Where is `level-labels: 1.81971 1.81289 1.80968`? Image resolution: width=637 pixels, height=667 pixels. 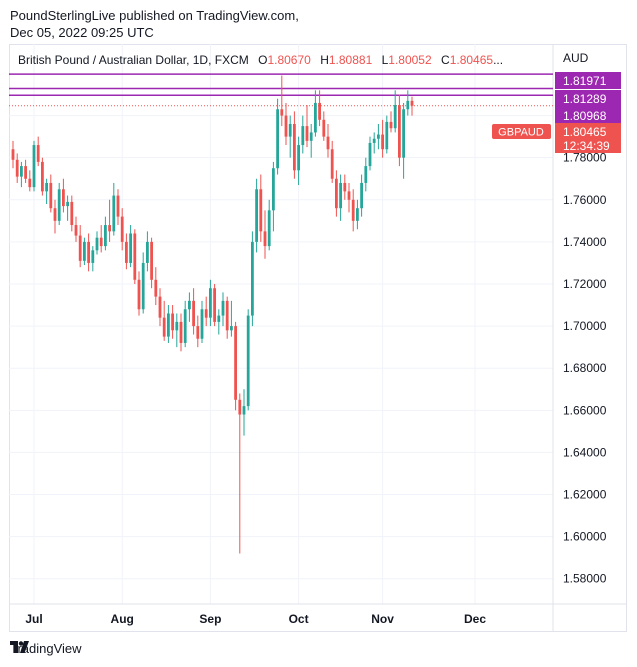 level-labels: 1.81971 1.81289 1.80968 is located at coordinates (588, 98).